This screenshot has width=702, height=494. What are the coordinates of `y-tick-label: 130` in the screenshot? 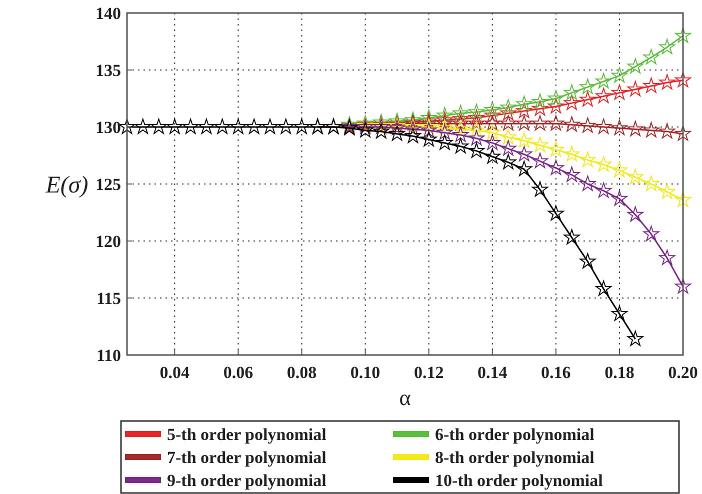 It's located at (108, 127).